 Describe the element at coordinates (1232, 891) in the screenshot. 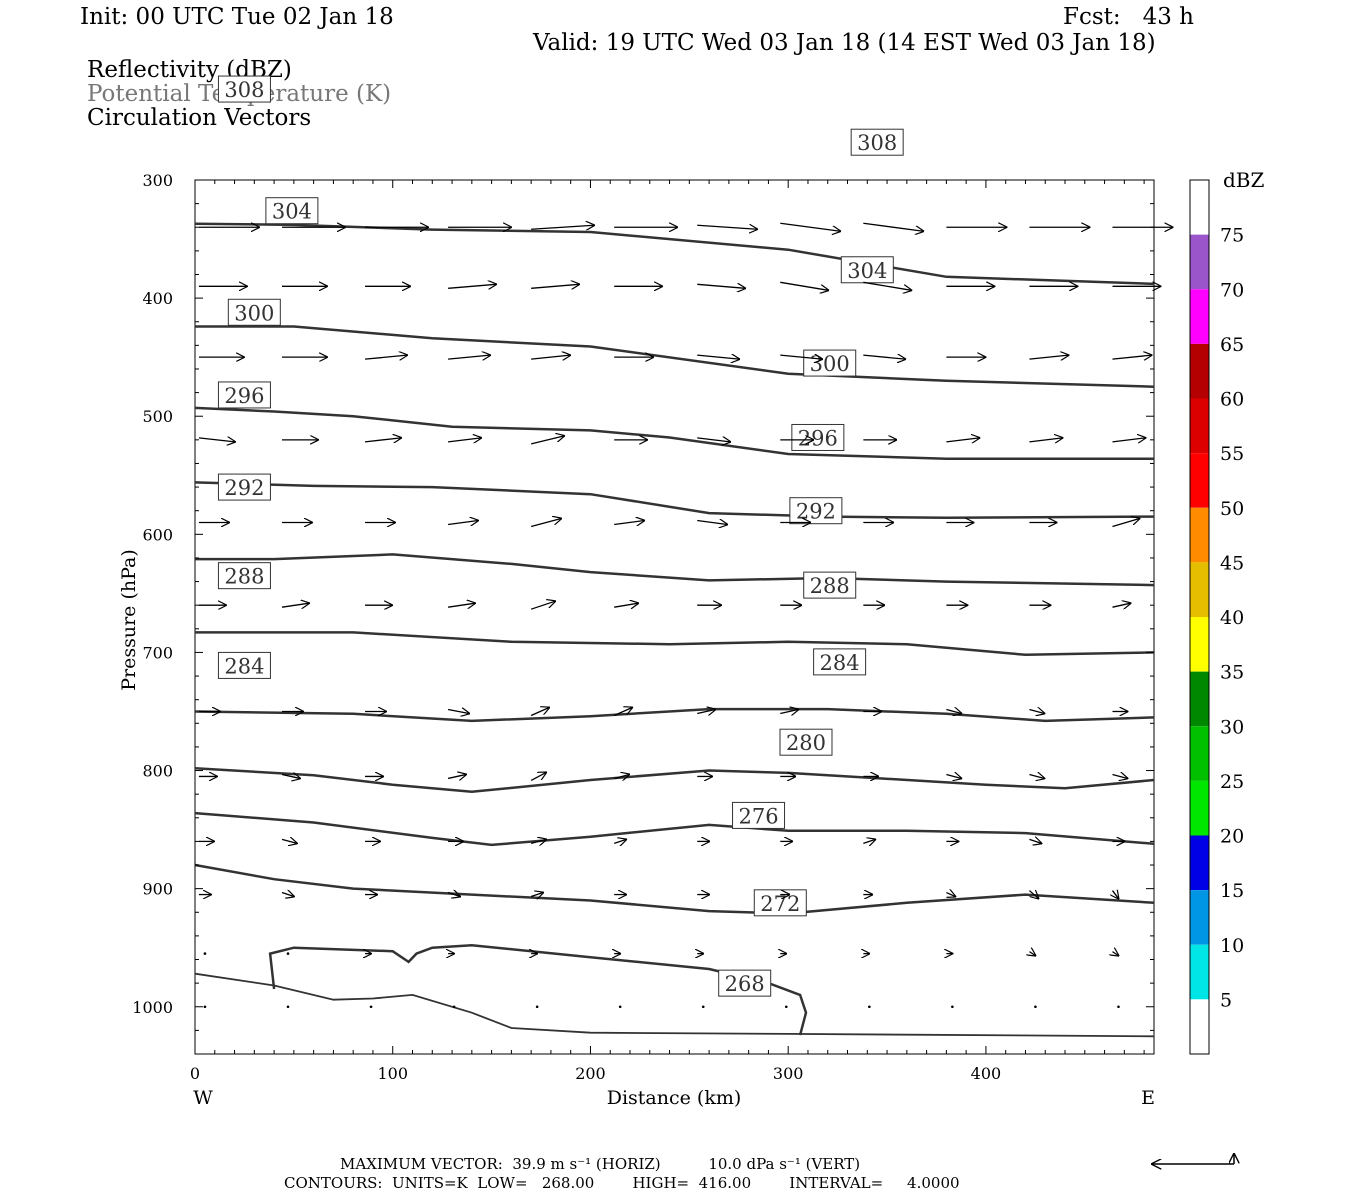

I see `colorbar-level-label: 15` at that location.